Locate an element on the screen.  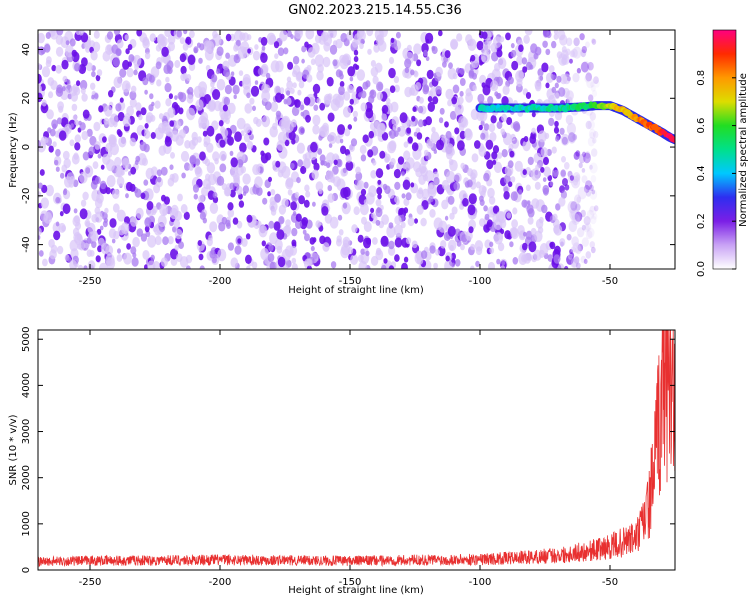
colorbar-tick-label: 0.2 is located at coordinates (701, 221).